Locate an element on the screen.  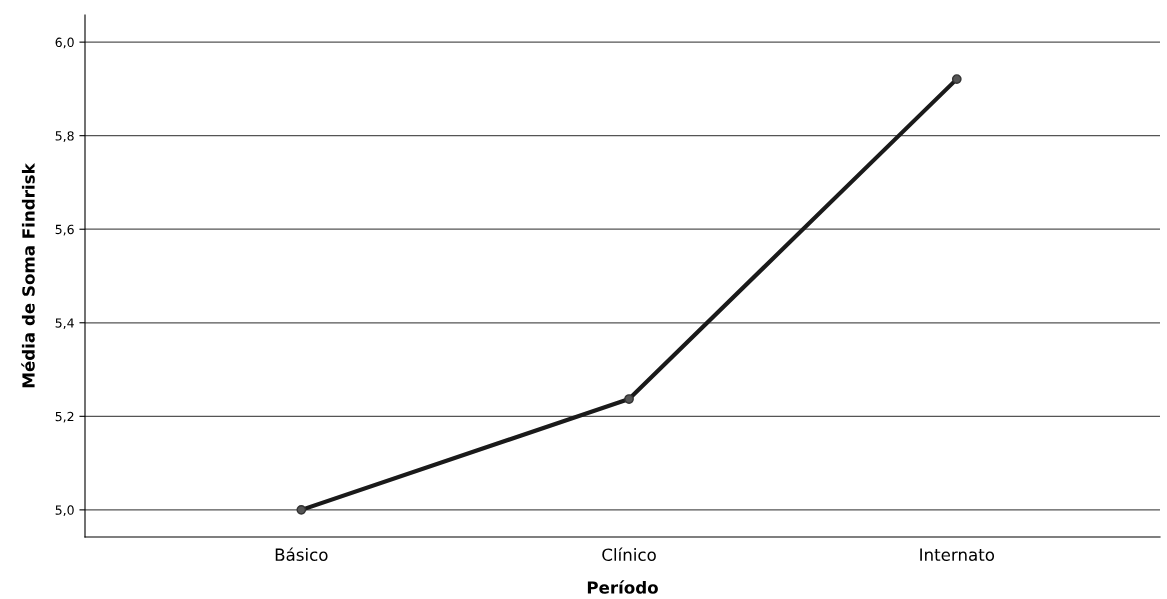
y-tick-label: 6,0 is located at coordinates (64, 43).